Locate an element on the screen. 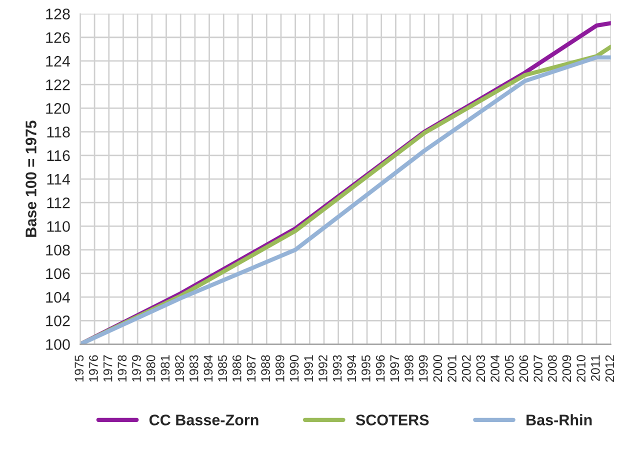 The width and height of the screenshot is (617, 459). x-tick-label: 1997 is located at coordinates (395, 368).